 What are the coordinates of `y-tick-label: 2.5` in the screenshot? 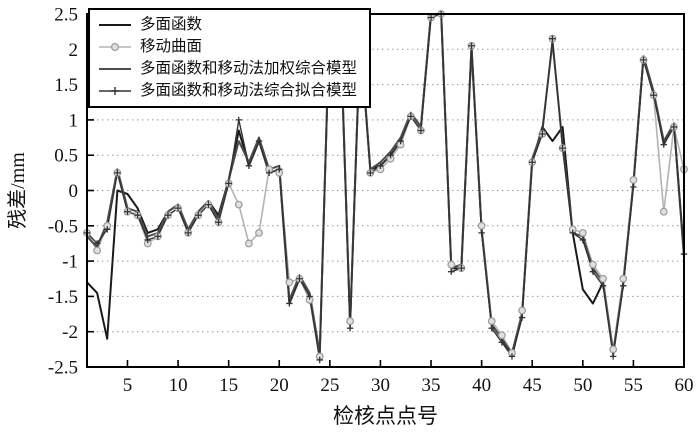 It's located at (66, 15).